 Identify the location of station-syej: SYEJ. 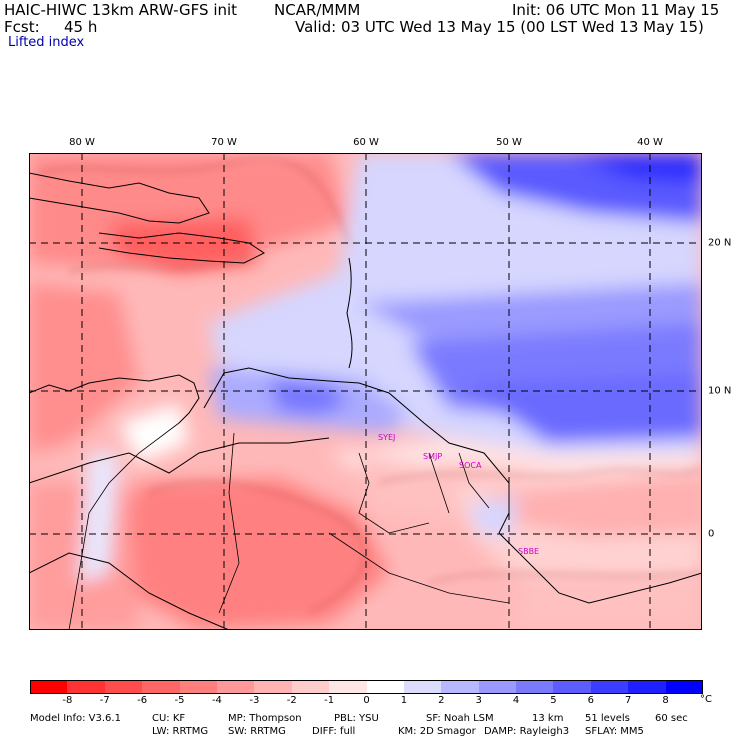
(386, 437).